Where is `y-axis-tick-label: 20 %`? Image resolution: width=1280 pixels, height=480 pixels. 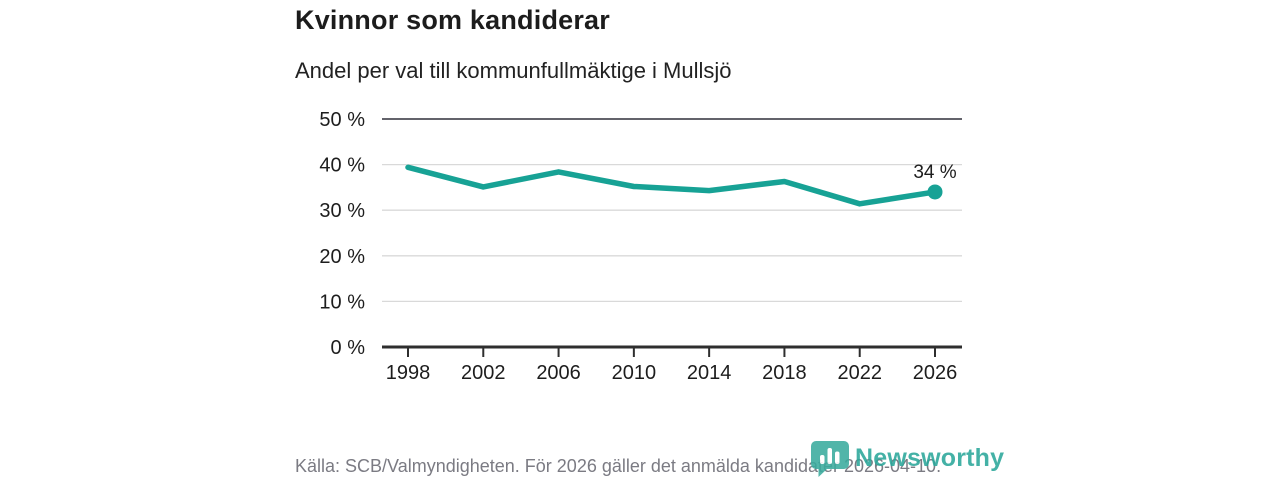
y-axis-tick-label: 20 % is located at coordinates (342, 257).